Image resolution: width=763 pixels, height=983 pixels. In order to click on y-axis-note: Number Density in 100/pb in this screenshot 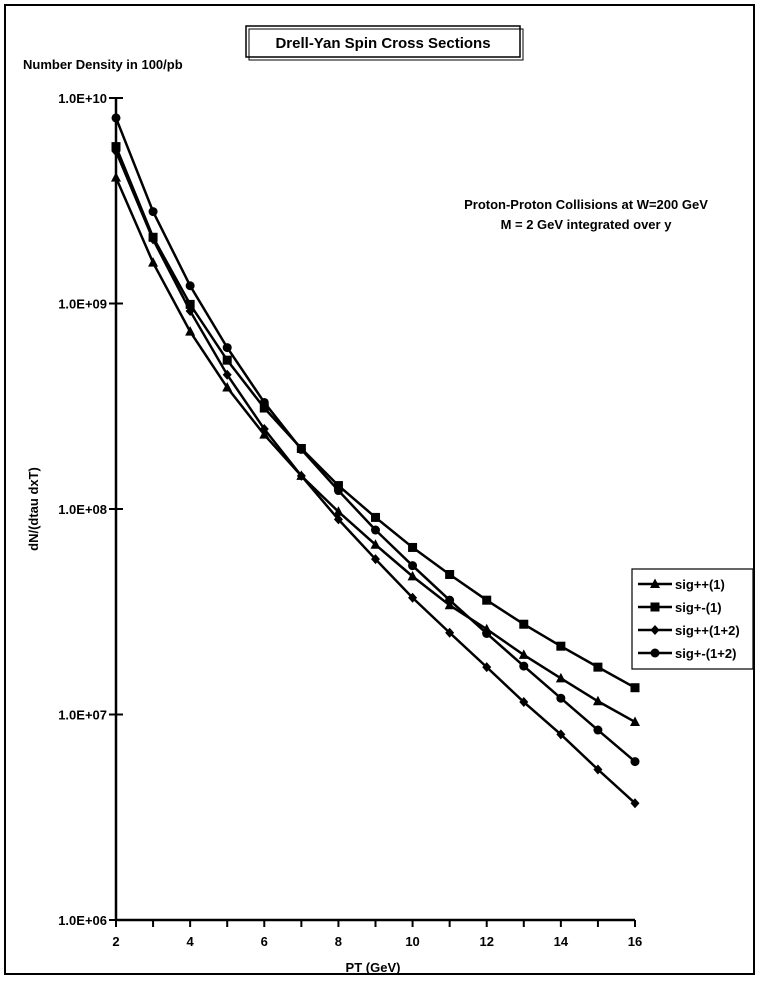, I will do `click(103, 64)`.